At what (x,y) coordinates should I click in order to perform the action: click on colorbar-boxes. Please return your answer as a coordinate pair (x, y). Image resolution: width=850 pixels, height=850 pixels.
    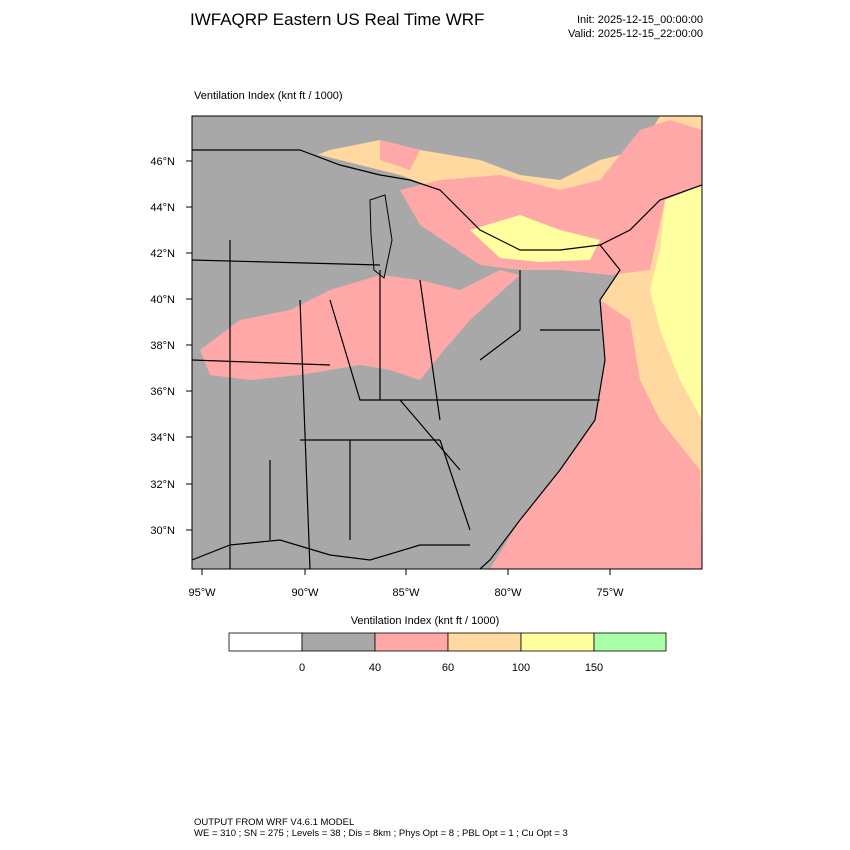
    Looking at the image, I should click on (447, 642).